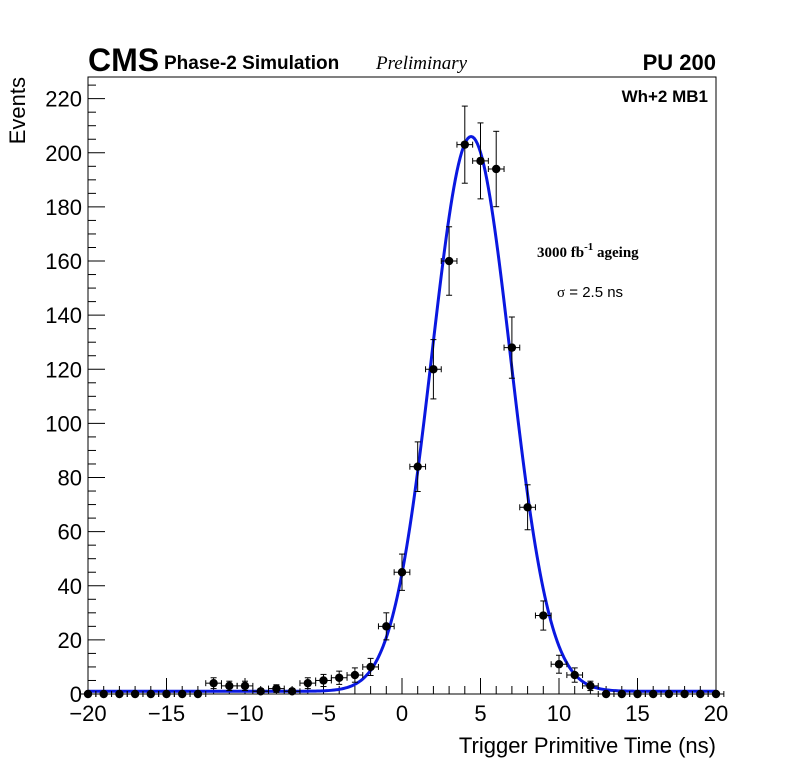  I want to click on sigma-symbol: σ, so click(561, 293).